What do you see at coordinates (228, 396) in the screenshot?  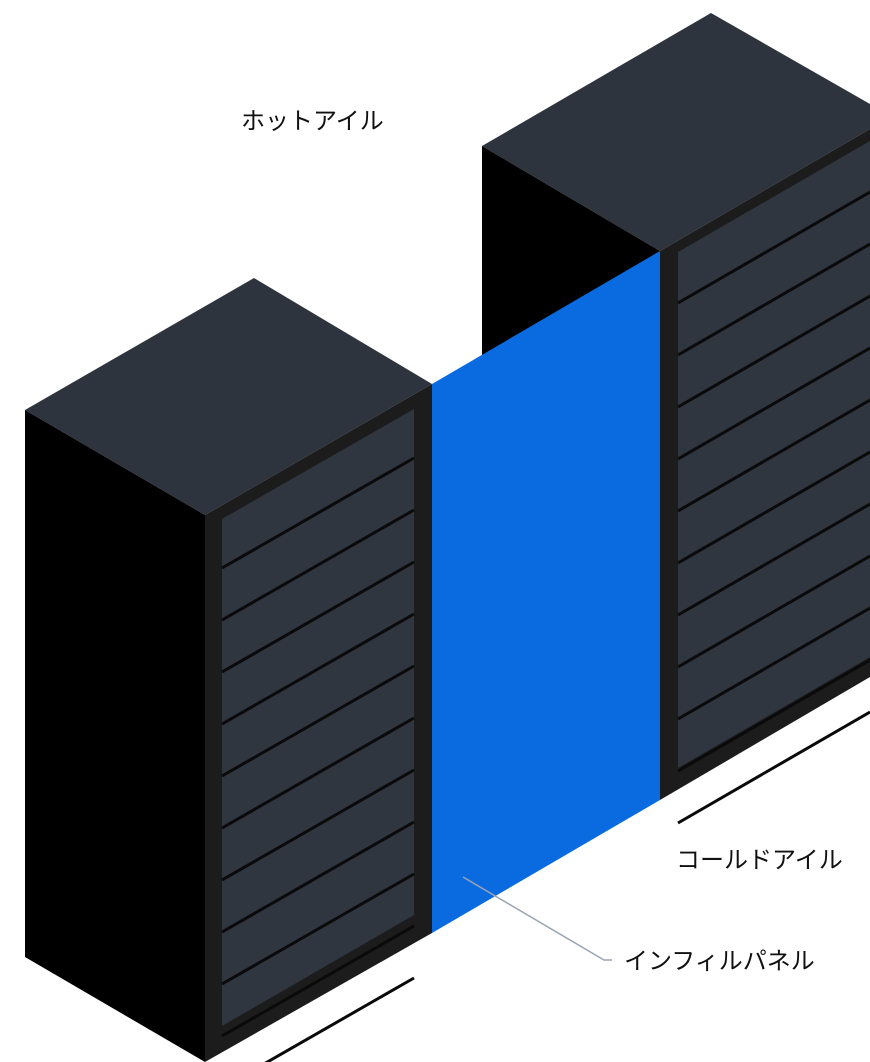 I see `left-rack-top` at bounding box center [228, 396].